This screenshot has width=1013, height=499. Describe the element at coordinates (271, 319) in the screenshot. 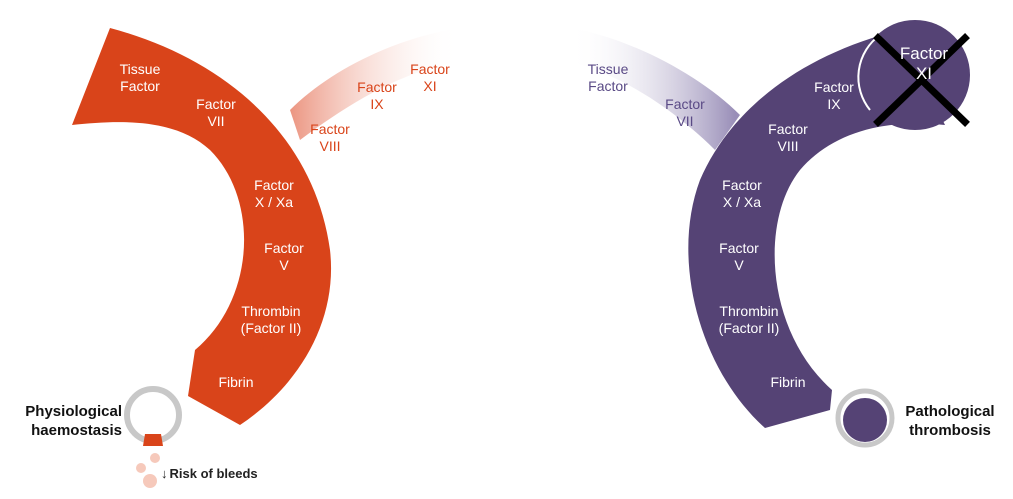

I see `left-label-thrombin: Thrombin (Factor II)` at that location.